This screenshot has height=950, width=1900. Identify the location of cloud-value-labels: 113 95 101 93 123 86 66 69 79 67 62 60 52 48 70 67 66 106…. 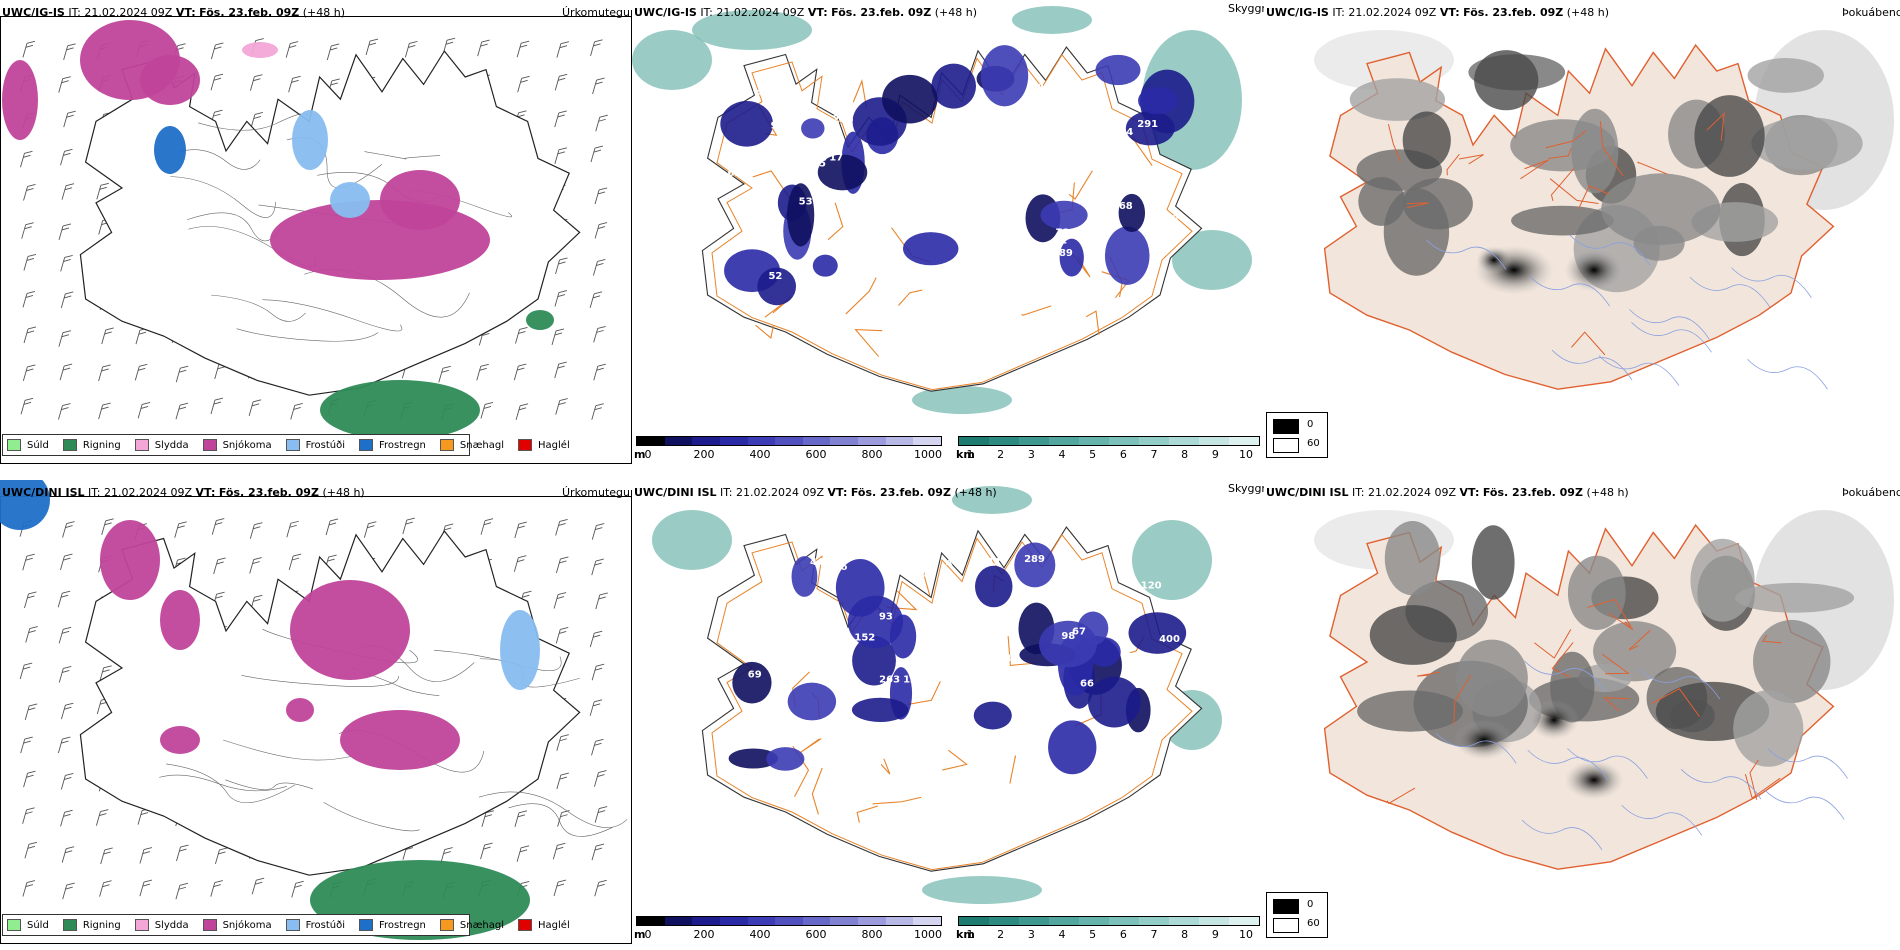
(964, 647).